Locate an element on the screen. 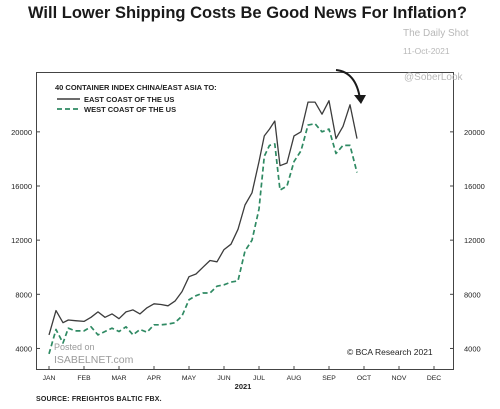 This screenshot has width=500, height=409. posted-on-text: Posted on is located at coordinates (74, 347).